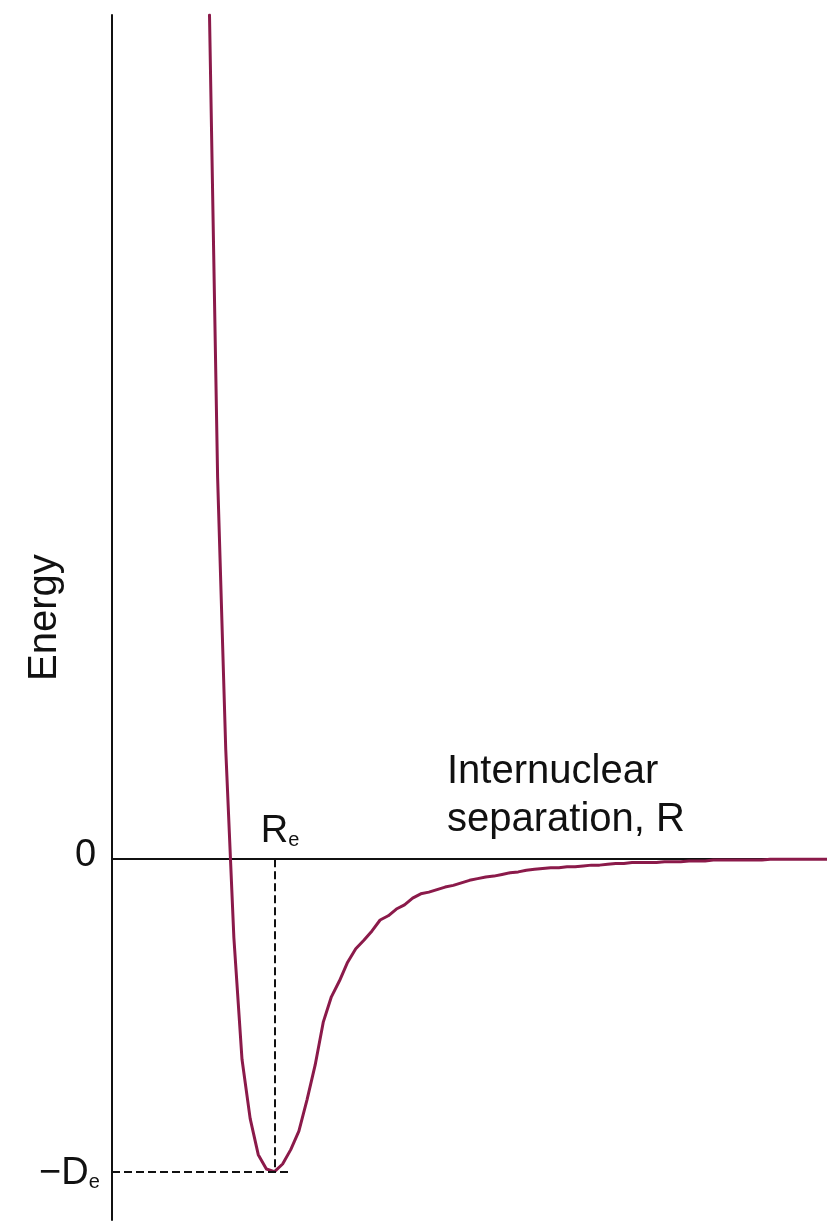 The image size is (827, 1225). Describe the element at coordinates (42, 617) in the screenshot. I see `y-axis-title: Energy` at that location.